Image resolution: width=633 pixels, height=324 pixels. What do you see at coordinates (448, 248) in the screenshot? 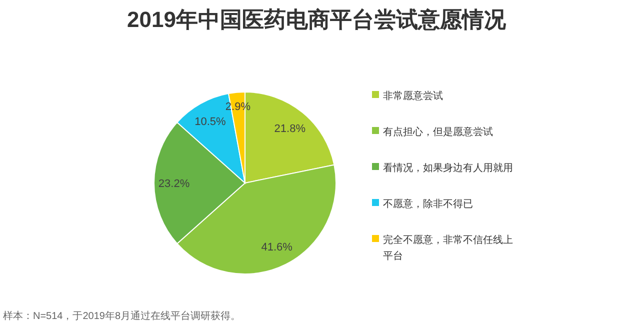
I see `legend-label: 完全不愿意，非常不信任线上平台` at bounding box center [448, 248].